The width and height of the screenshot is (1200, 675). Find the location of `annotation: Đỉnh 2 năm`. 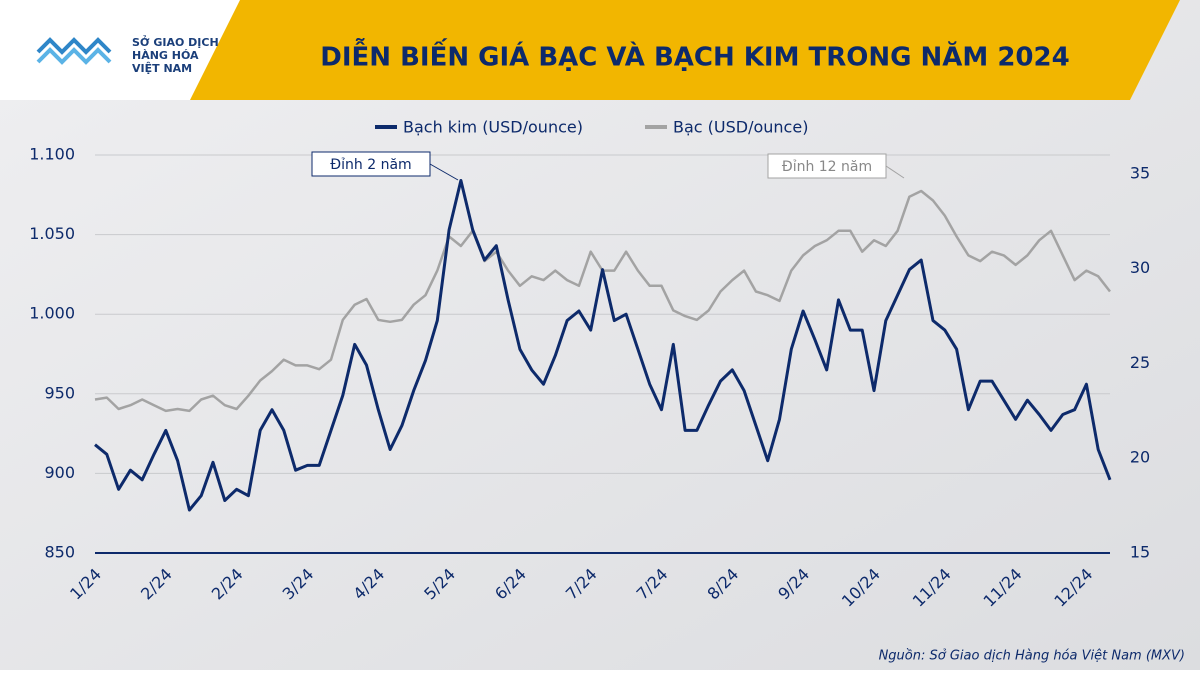

annotation: Đỉnh 2 năm is located at coordinates (385, 166).